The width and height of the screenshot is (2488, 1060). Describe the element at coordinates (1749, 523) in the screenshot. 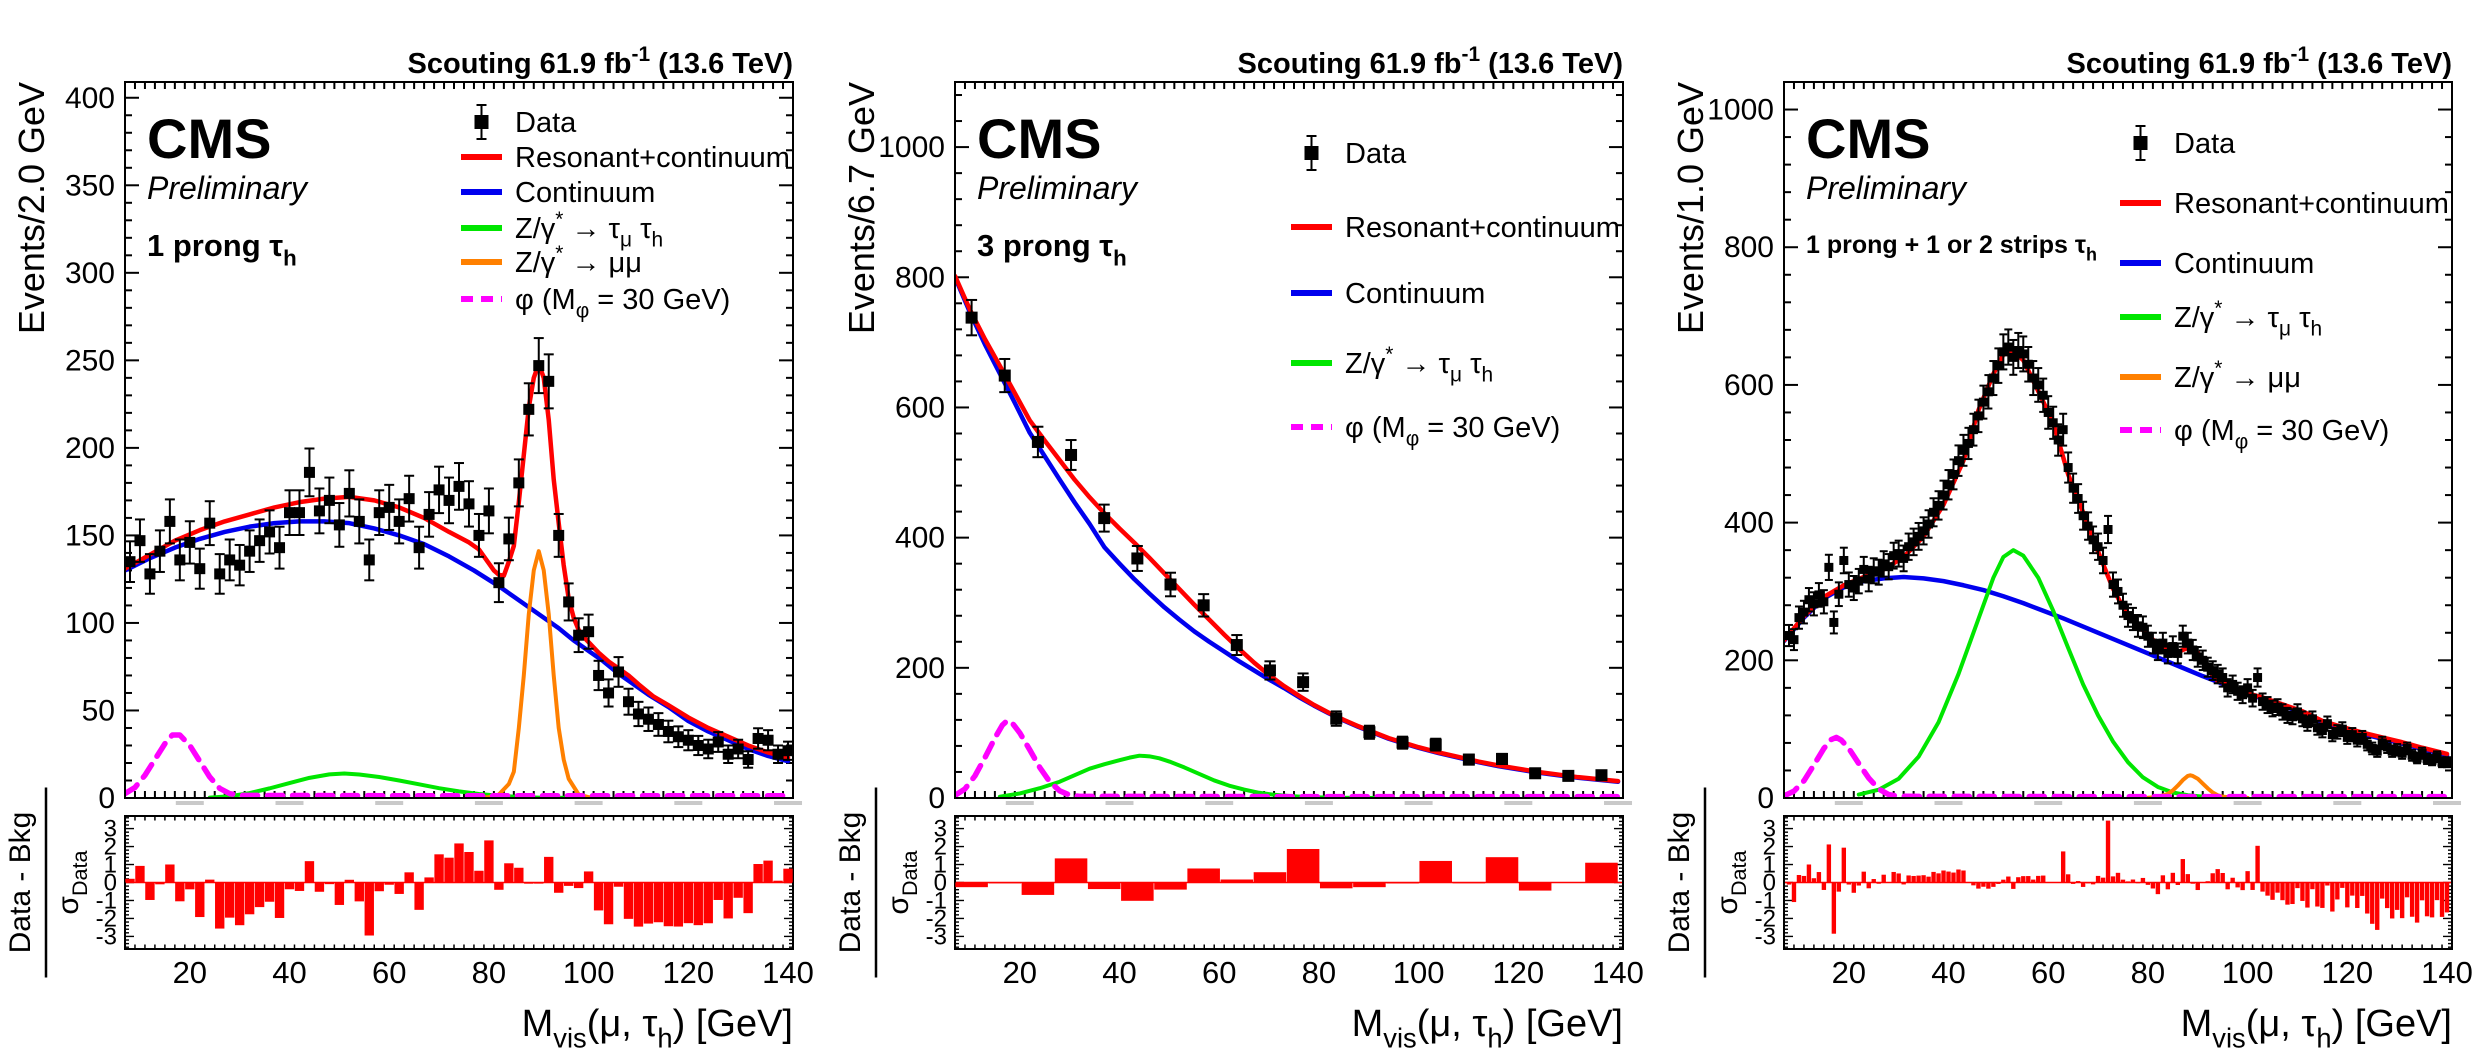

I see `y-tick-label: 400` at that location.